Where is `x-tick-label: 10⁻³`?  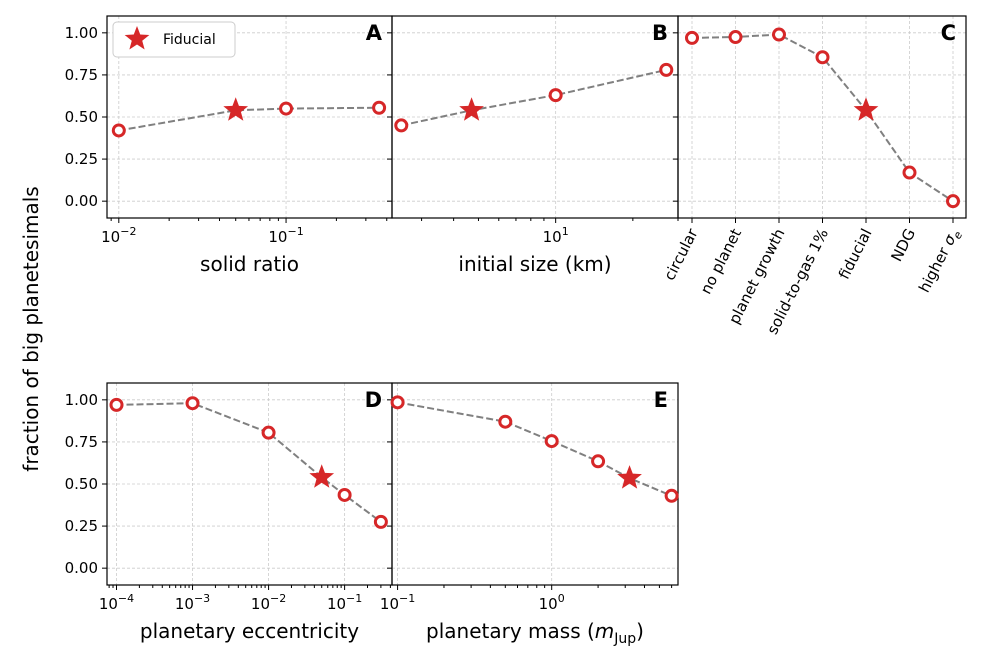 x-tick-label: 10⁻³ is located at coordinates (192, 602).